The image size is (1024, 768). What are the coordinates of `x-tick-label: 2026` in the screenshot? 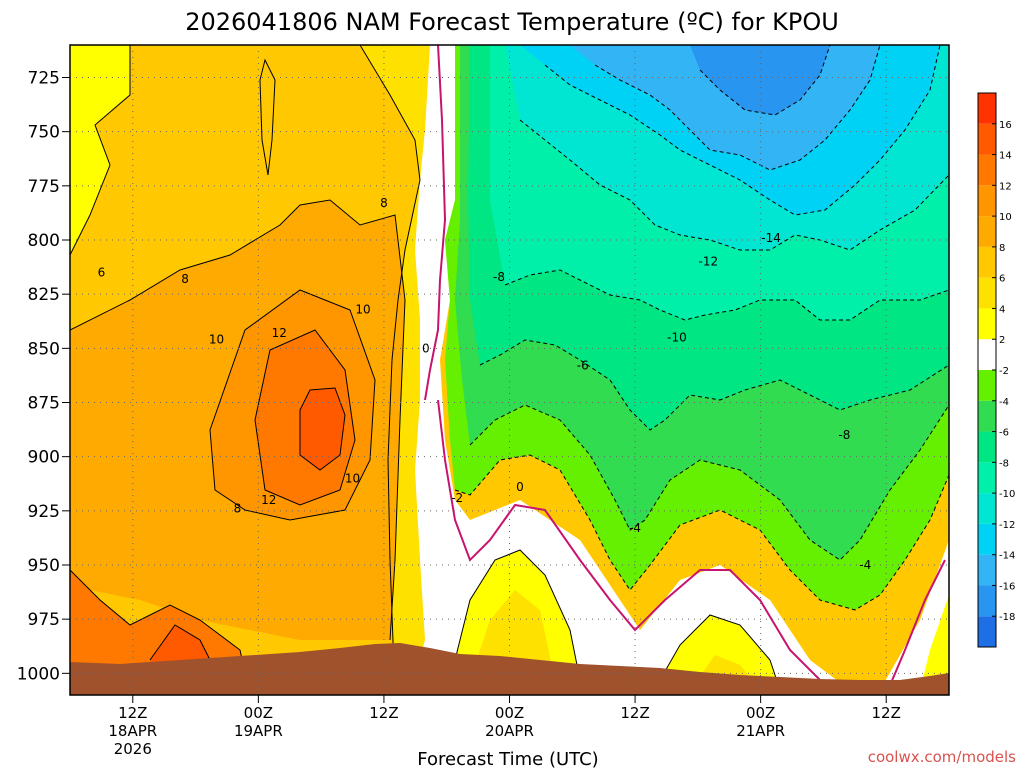 It's located at (133, 749).